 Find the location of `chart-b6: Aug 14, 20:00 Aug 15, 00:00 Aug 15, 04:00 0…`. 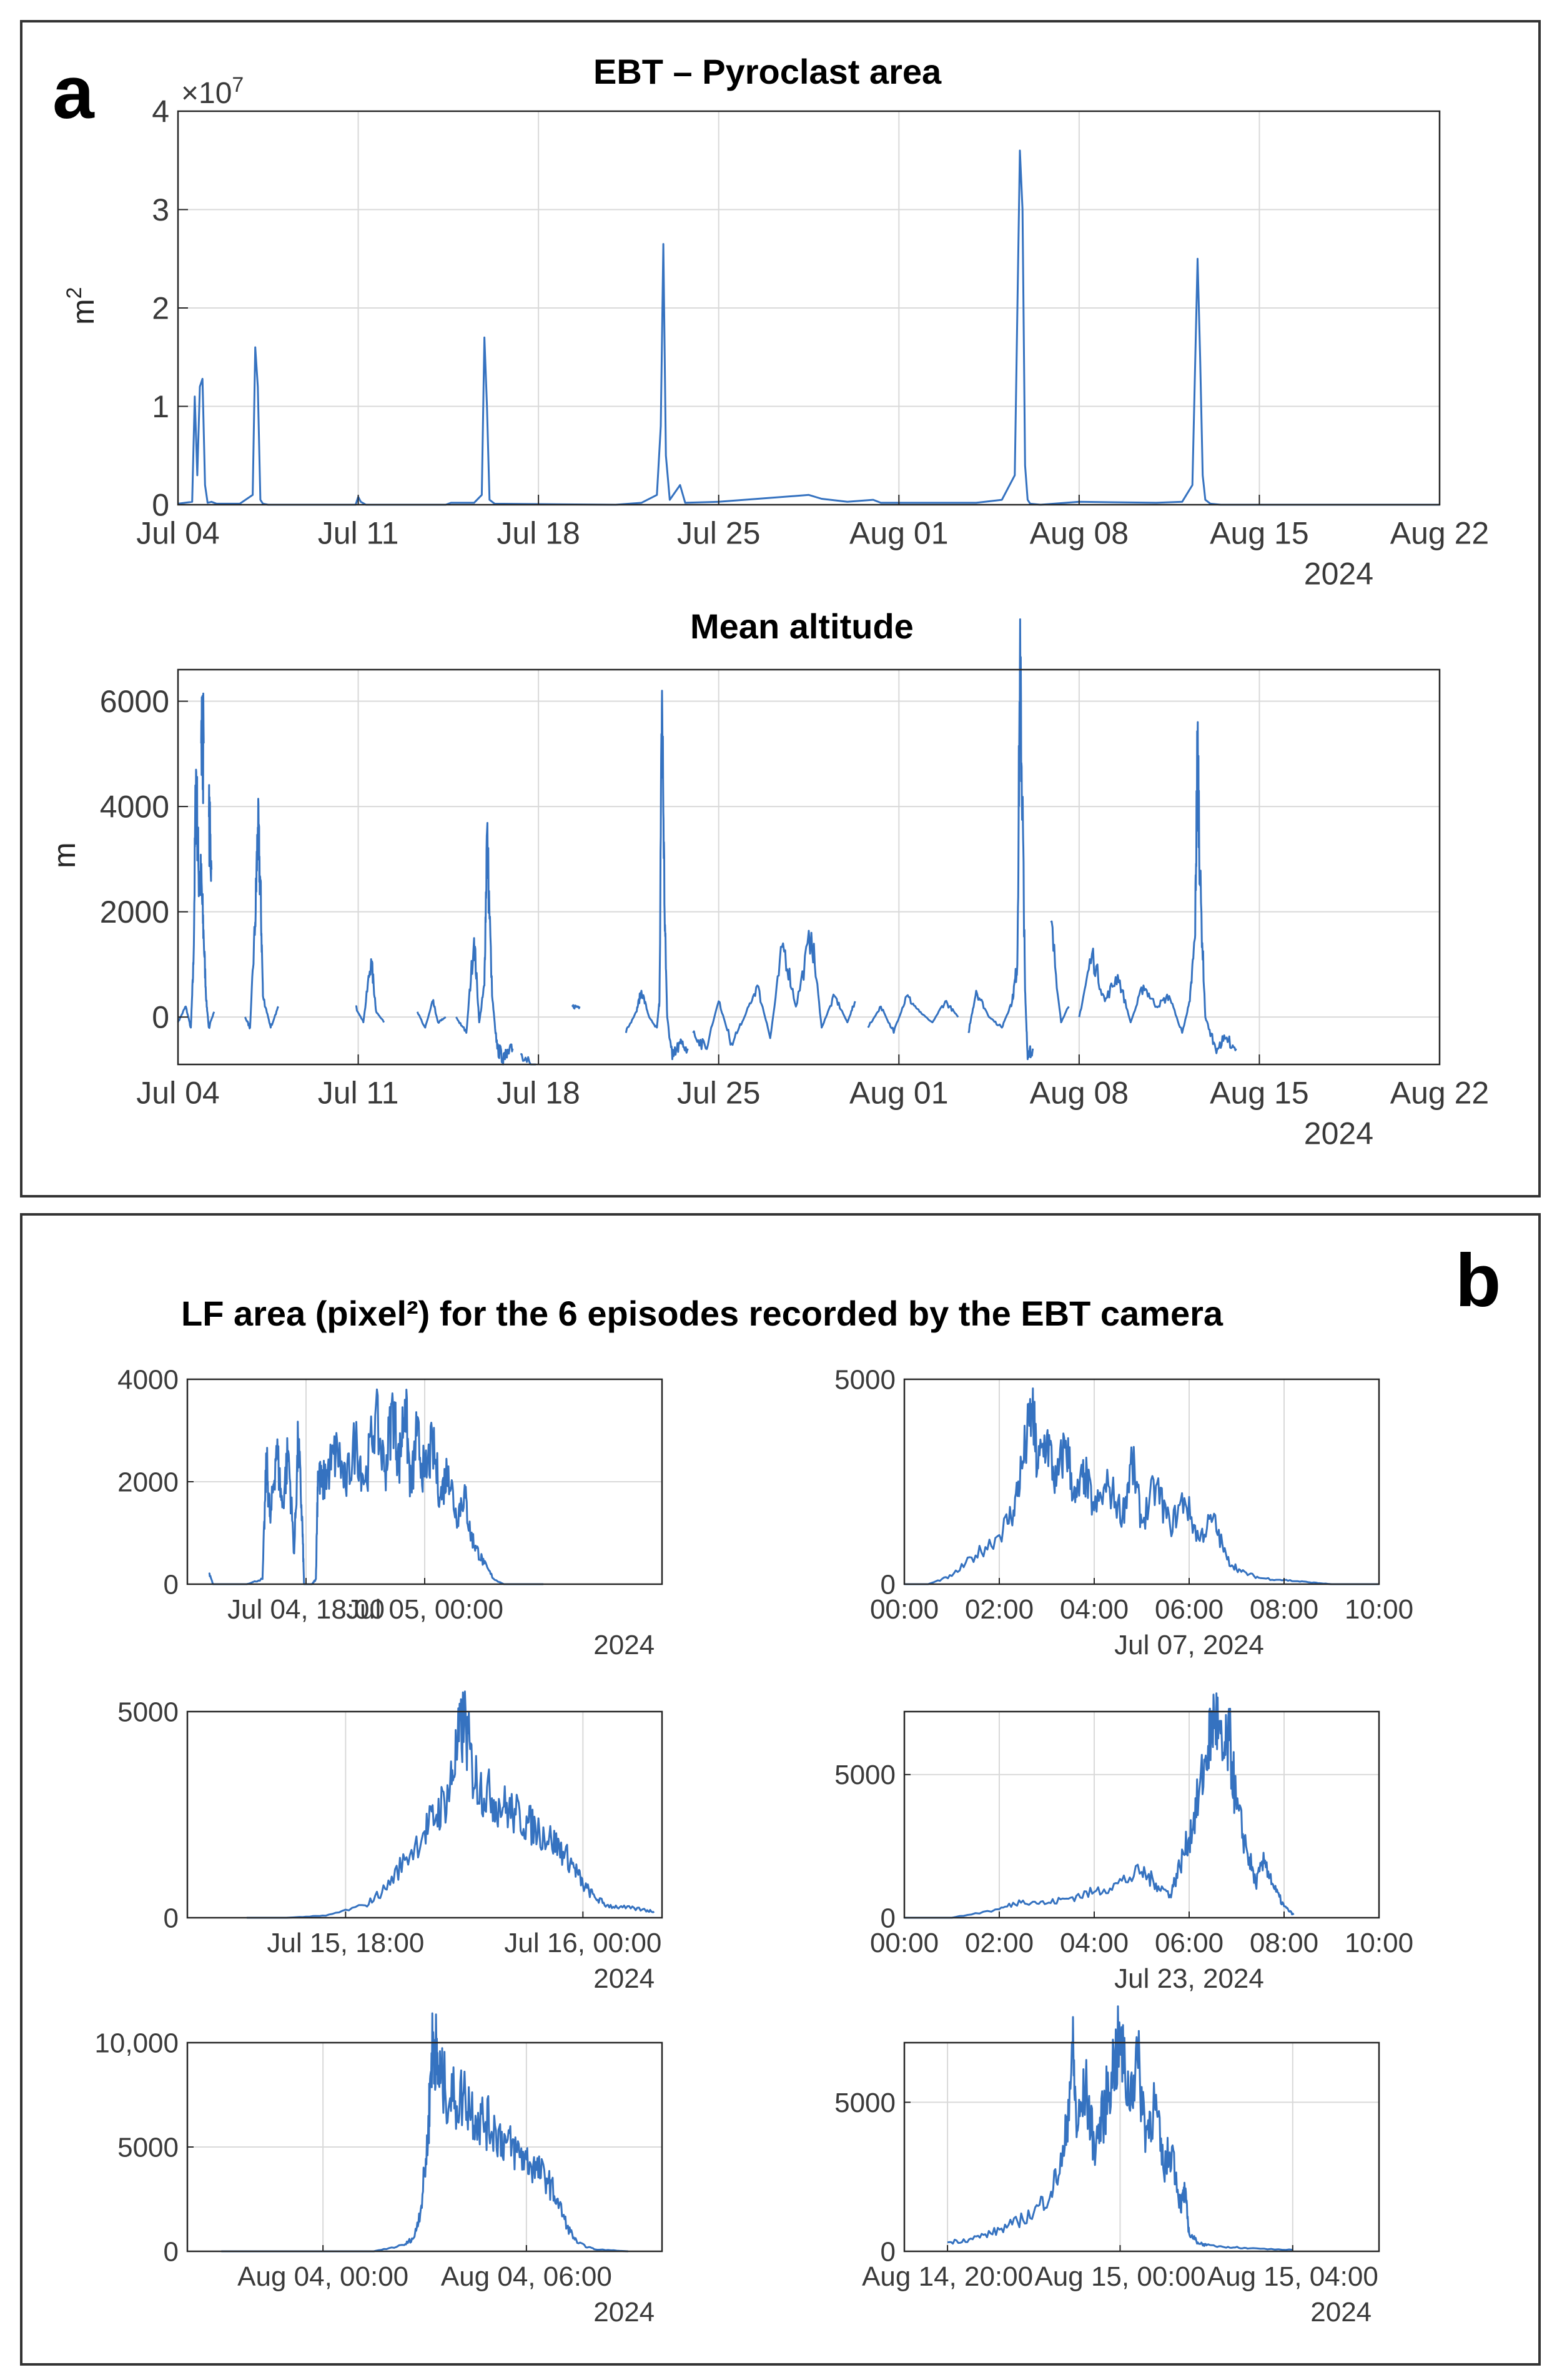

chart-b6: Aug 14, 20:00 Aug 15, 00:00 Aug 15, 04:00 0… is located at coordinates (1107, 2166).